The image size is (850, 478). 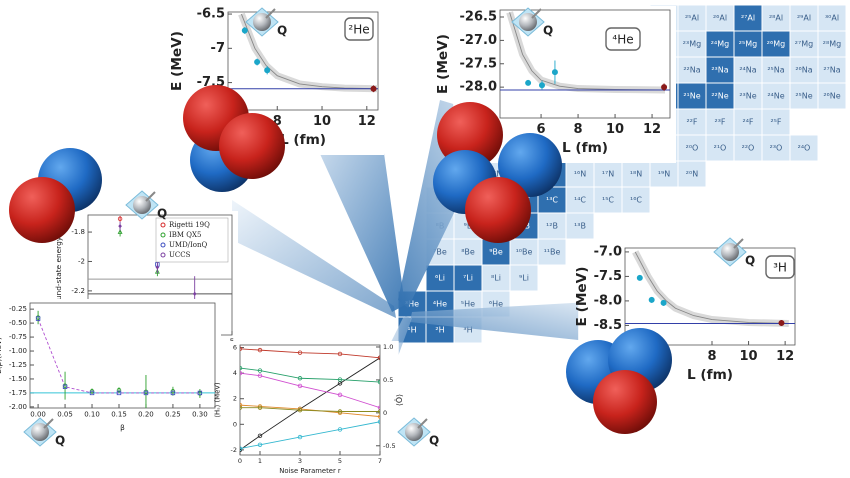 What do you see at coordinates (749, 356) in the screenshot?
I see `x-tick-label: 10` at bounding box center [749, 356].